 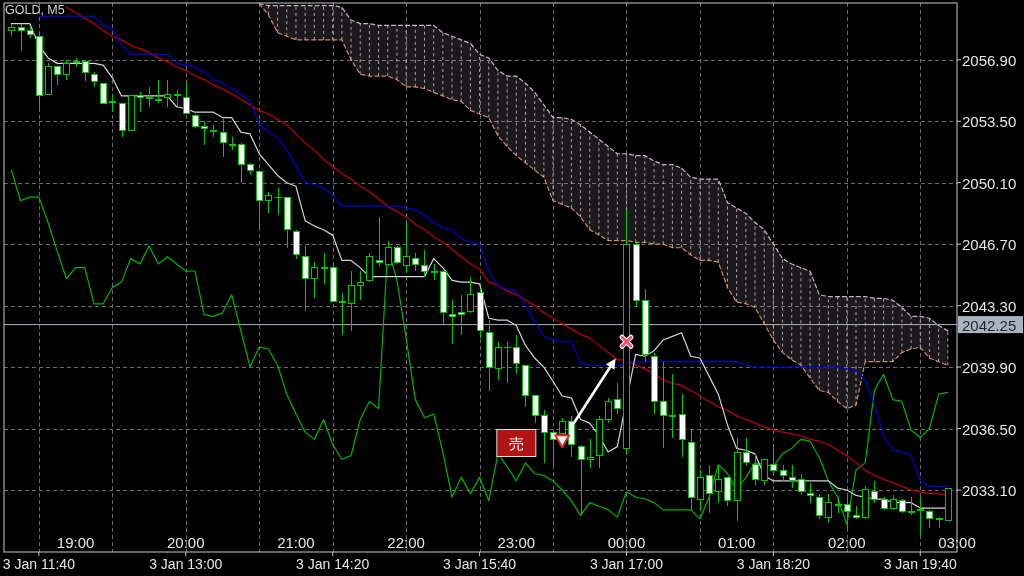 What do you see at coordinates (406, 542) in the screenshot?
I see `x2-tick-label: 22:00` at bounding box center [406, 542].